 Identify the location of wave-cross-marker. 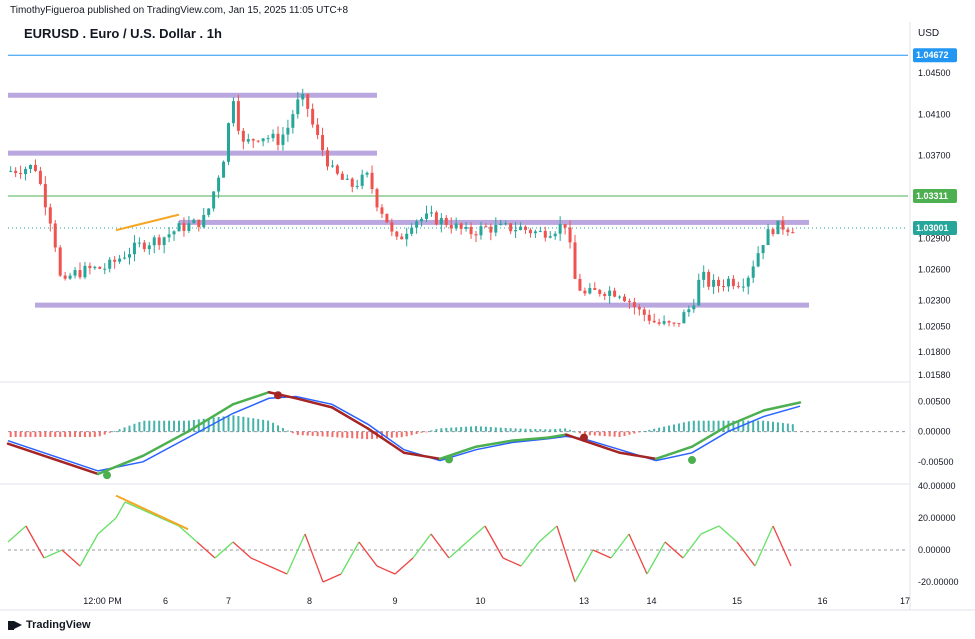
(278, 395).